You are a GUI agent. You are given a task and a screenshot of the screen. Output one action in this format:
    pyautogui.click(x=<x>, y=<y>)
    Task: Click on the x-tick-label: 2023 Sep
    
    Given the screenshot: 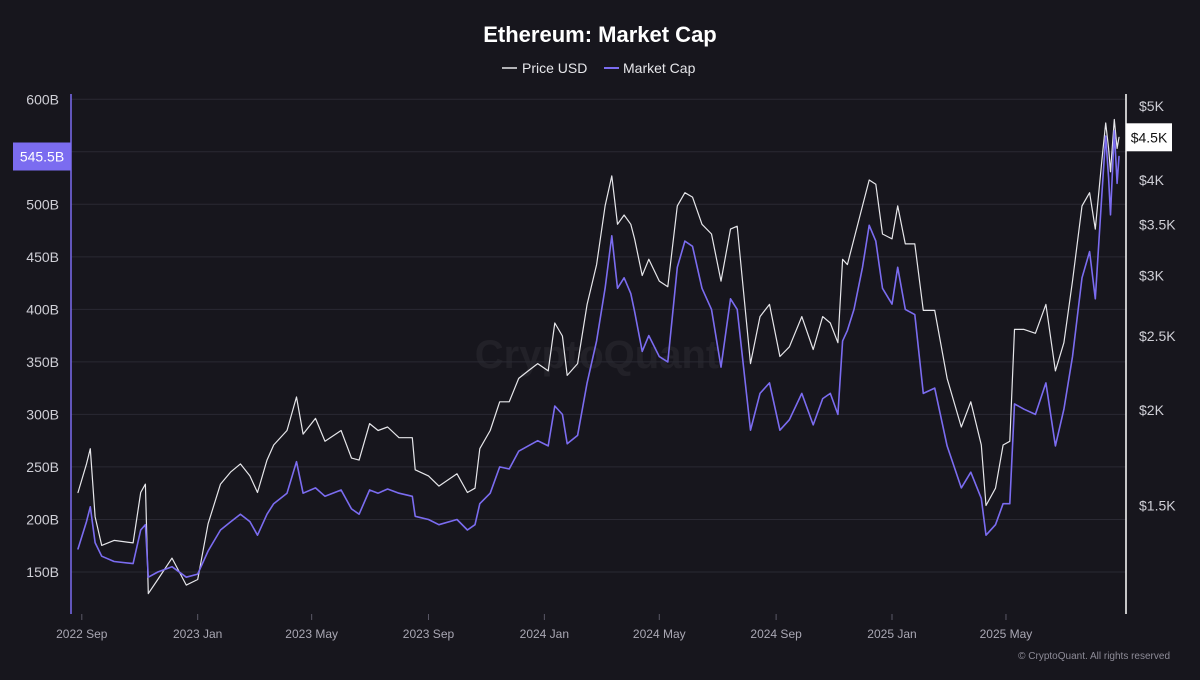 What is the action you would take?
    pyautogui.click(x=429, y=634)
    